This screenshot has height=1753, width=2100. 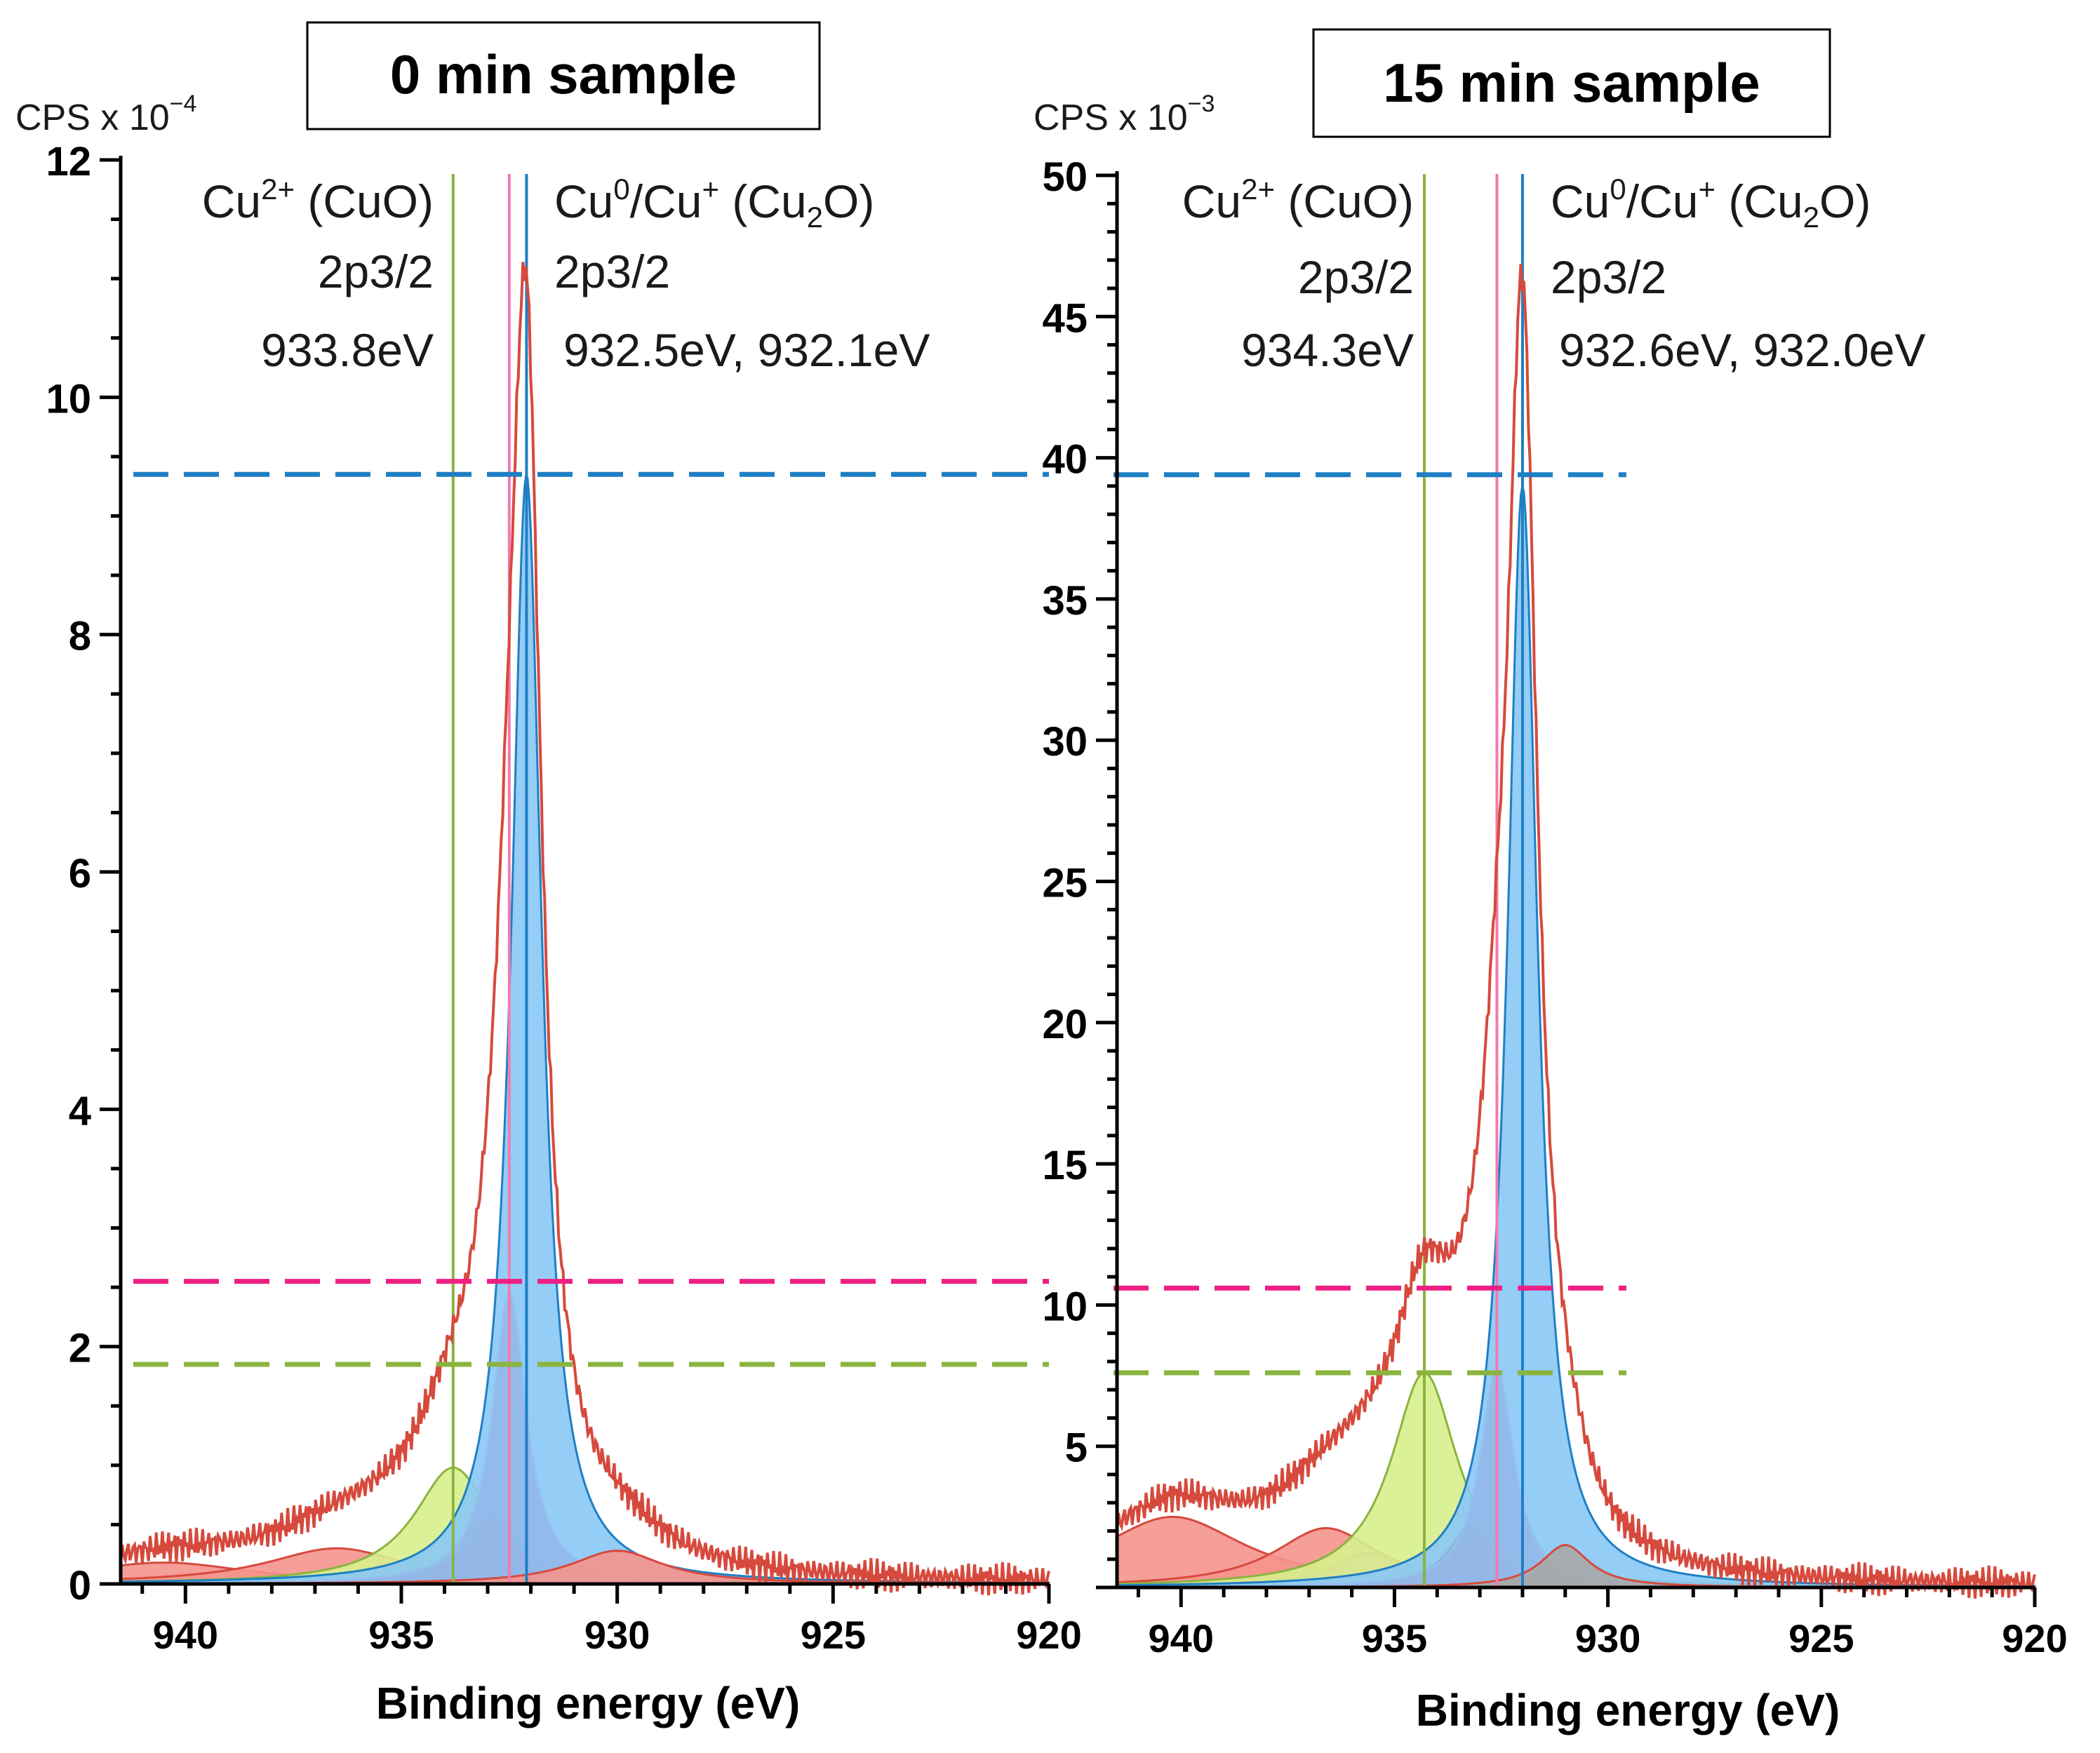 What do you see at coordinates (185, 1635) in the screenshot?
I see `panel-0-x-tick-label: 940` at bounding box center [185, 1635].